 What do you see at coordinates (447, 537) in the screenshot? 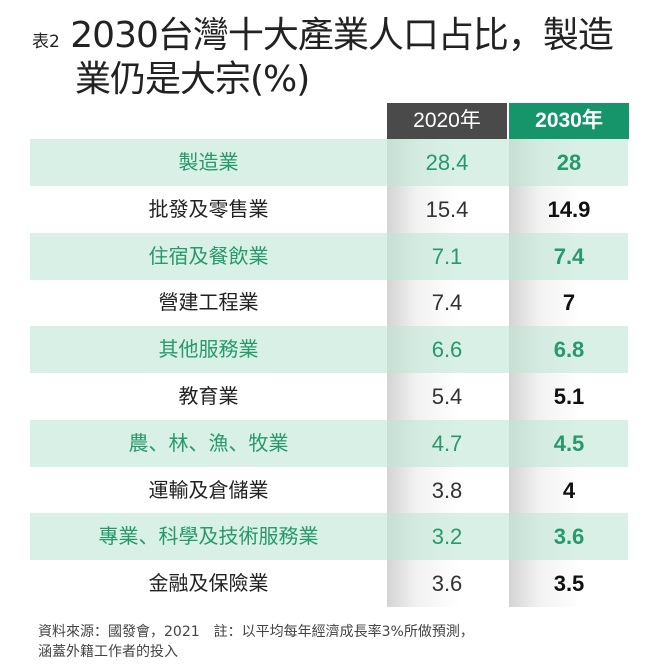
I see `value-2020: 3.2` at bounding box center [447, 537].